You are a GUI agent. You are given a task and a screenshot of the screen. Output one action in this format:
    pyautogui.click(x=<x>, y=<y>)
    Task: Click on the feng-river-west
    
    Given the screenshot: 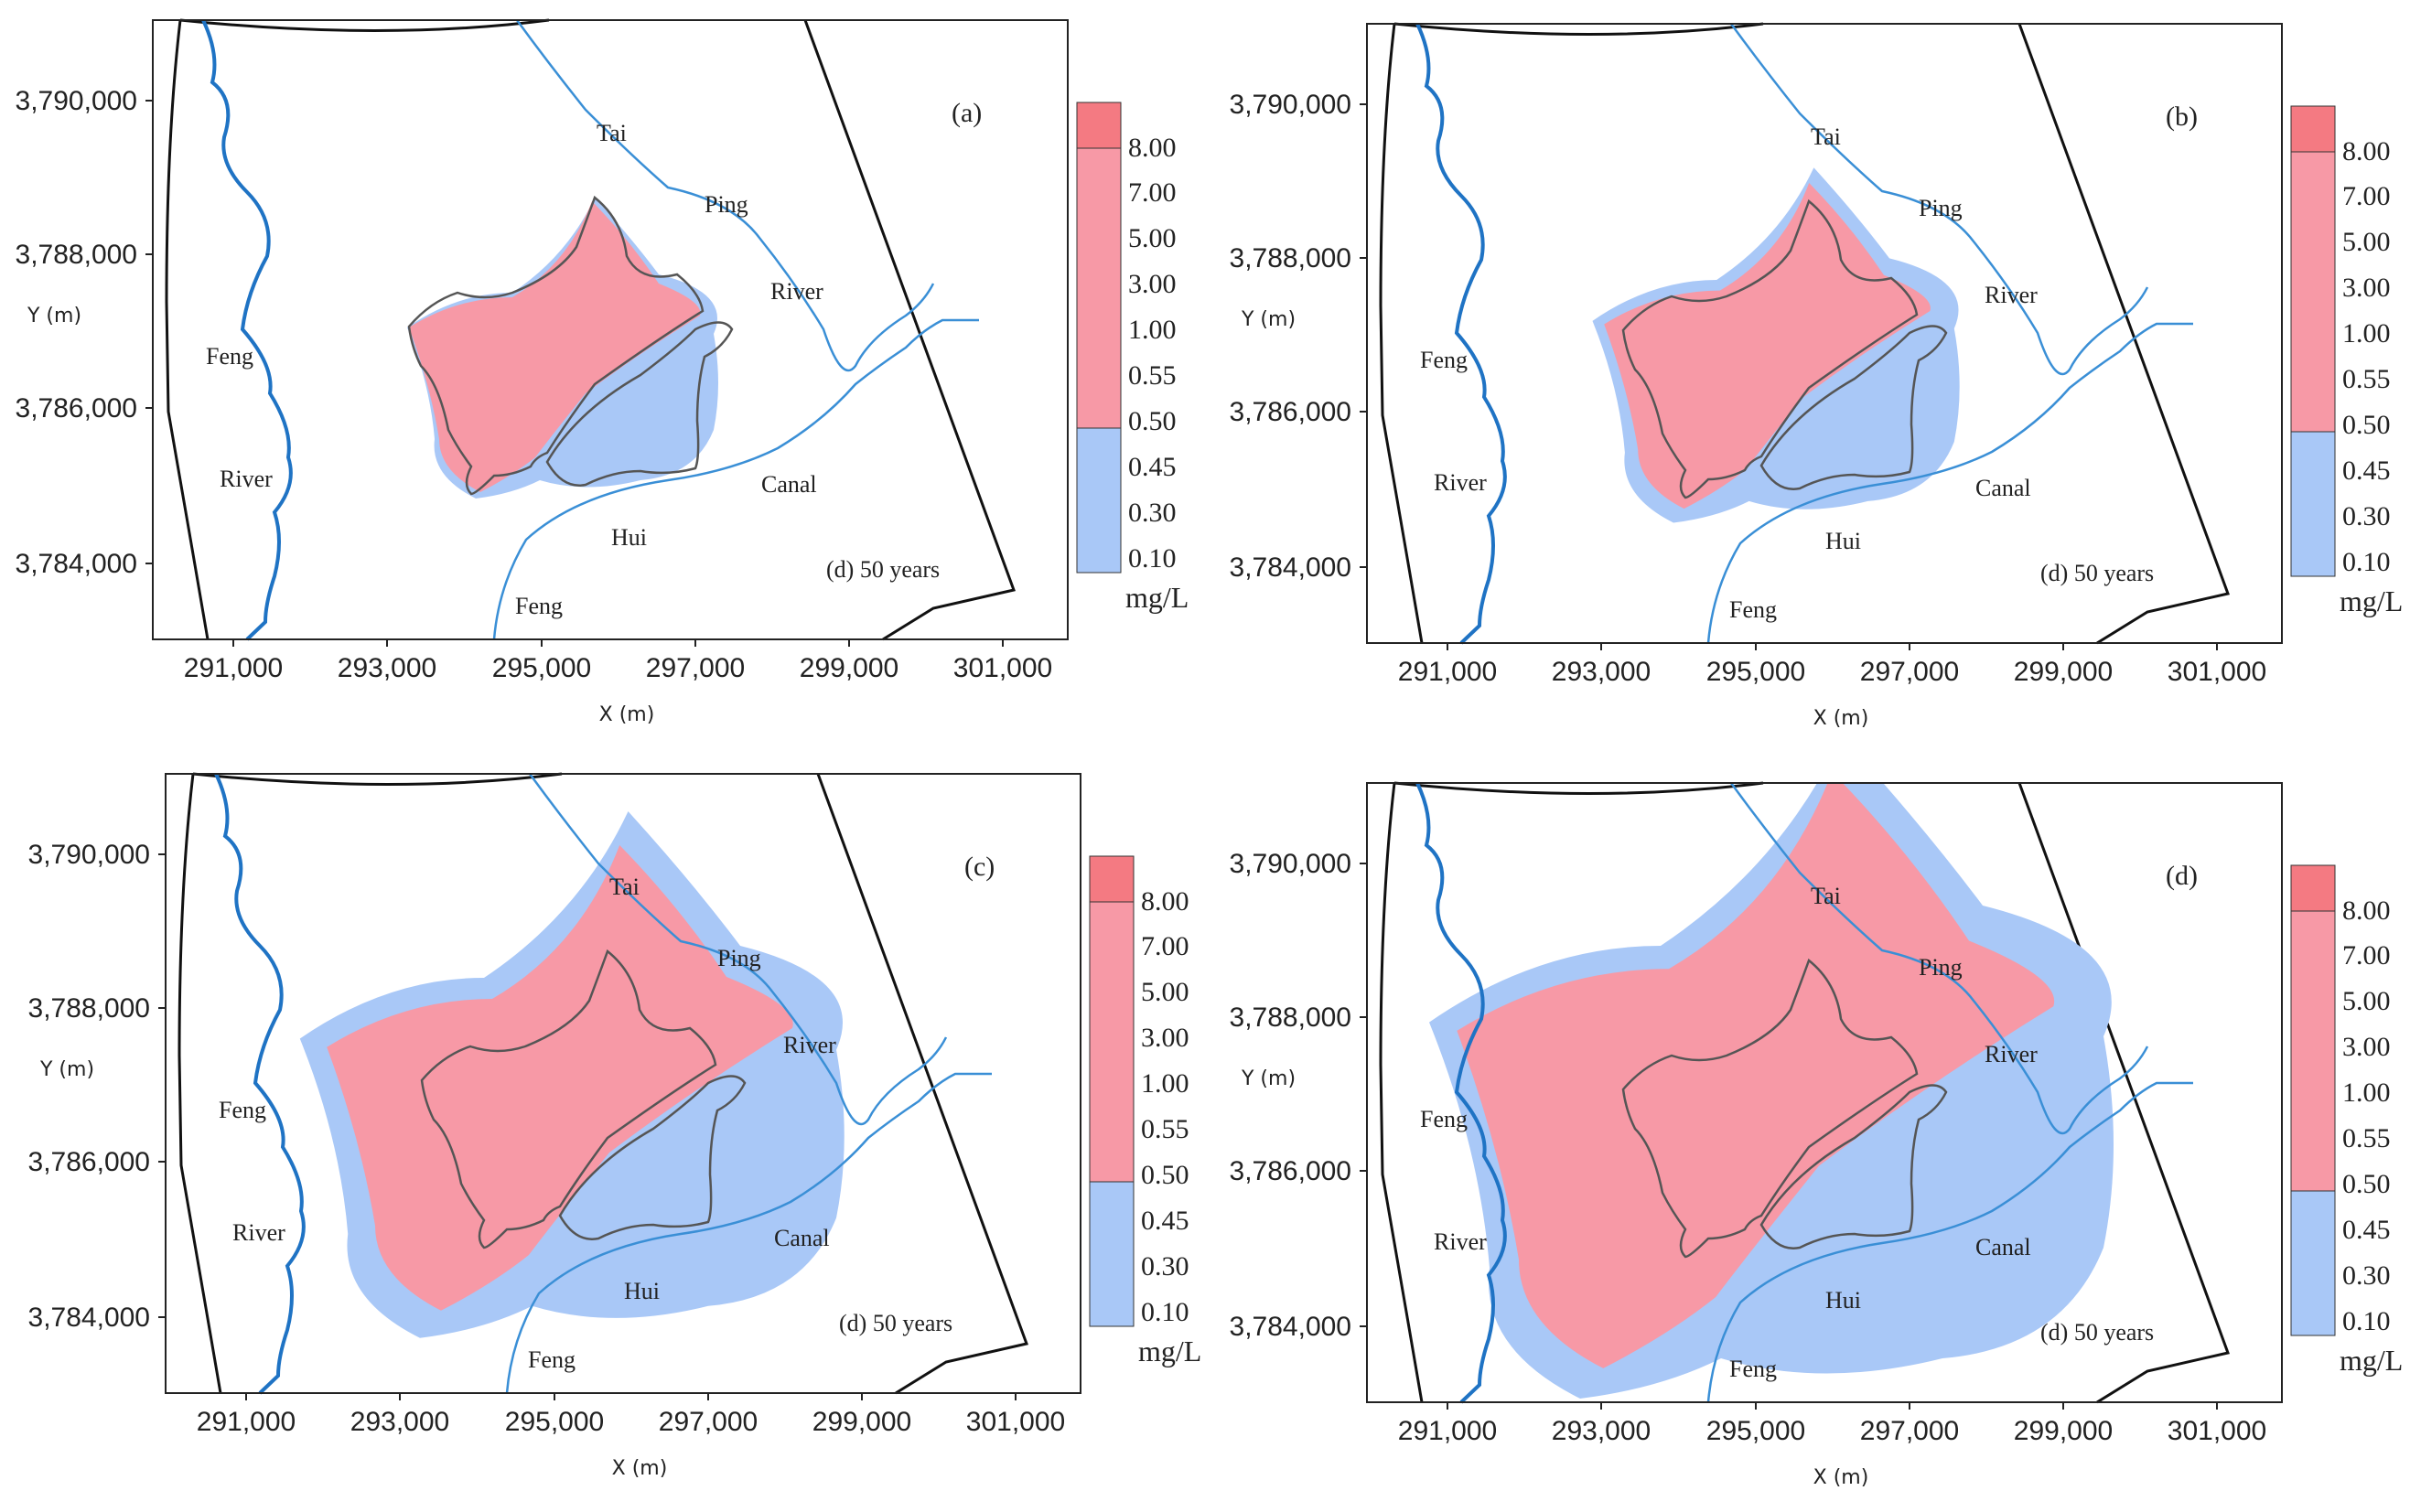 What is the action you would take?
    pyautogui.click(x=1461, y=1093)
    